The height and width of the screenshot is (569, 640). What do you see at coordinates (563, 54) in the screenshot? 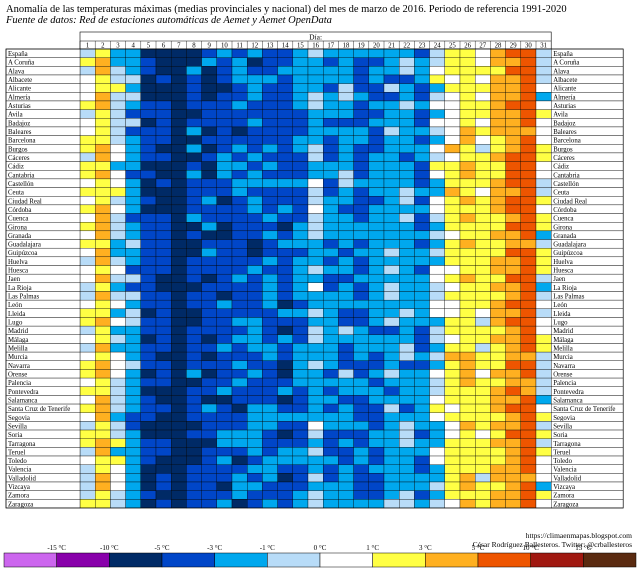
I see `row-label-right: España` at bounding box center [563, 54].